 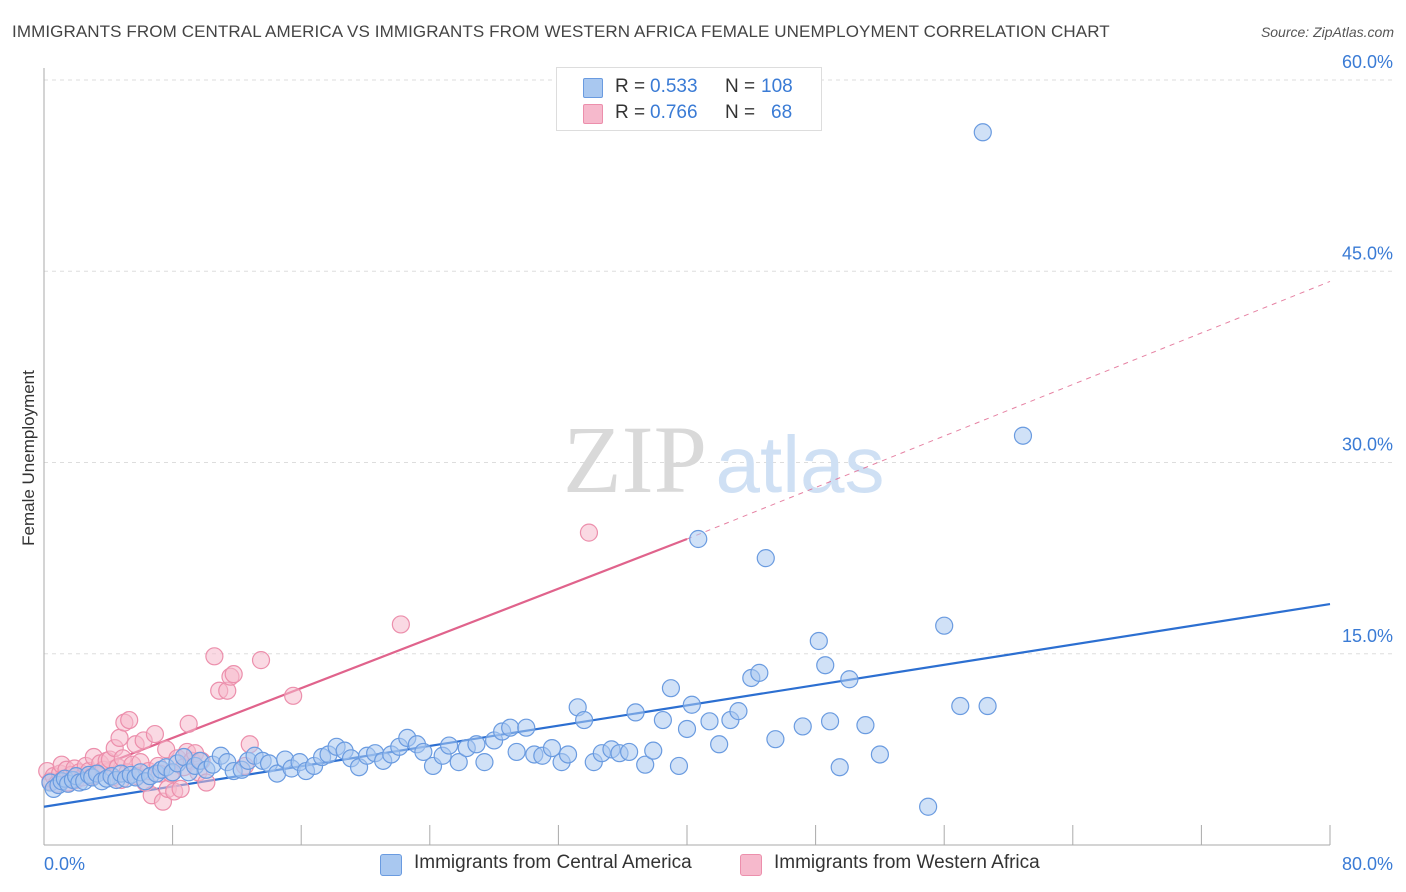 What do you see at coordinates (674, 86) in the screenshot?
I see `legend-r-value: 0.533` at bounding box center [674, 86].